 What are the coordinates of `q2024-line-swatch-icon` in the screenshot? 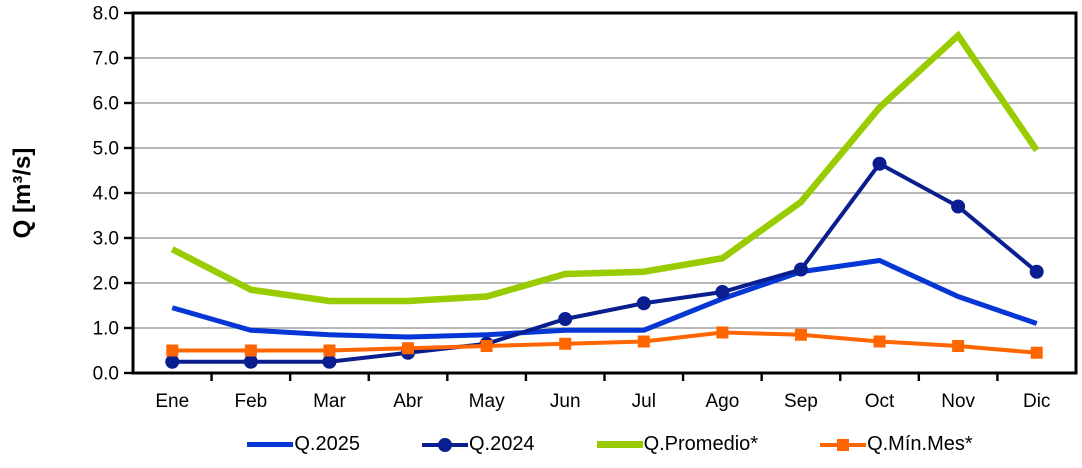 It's located at (444, 444).